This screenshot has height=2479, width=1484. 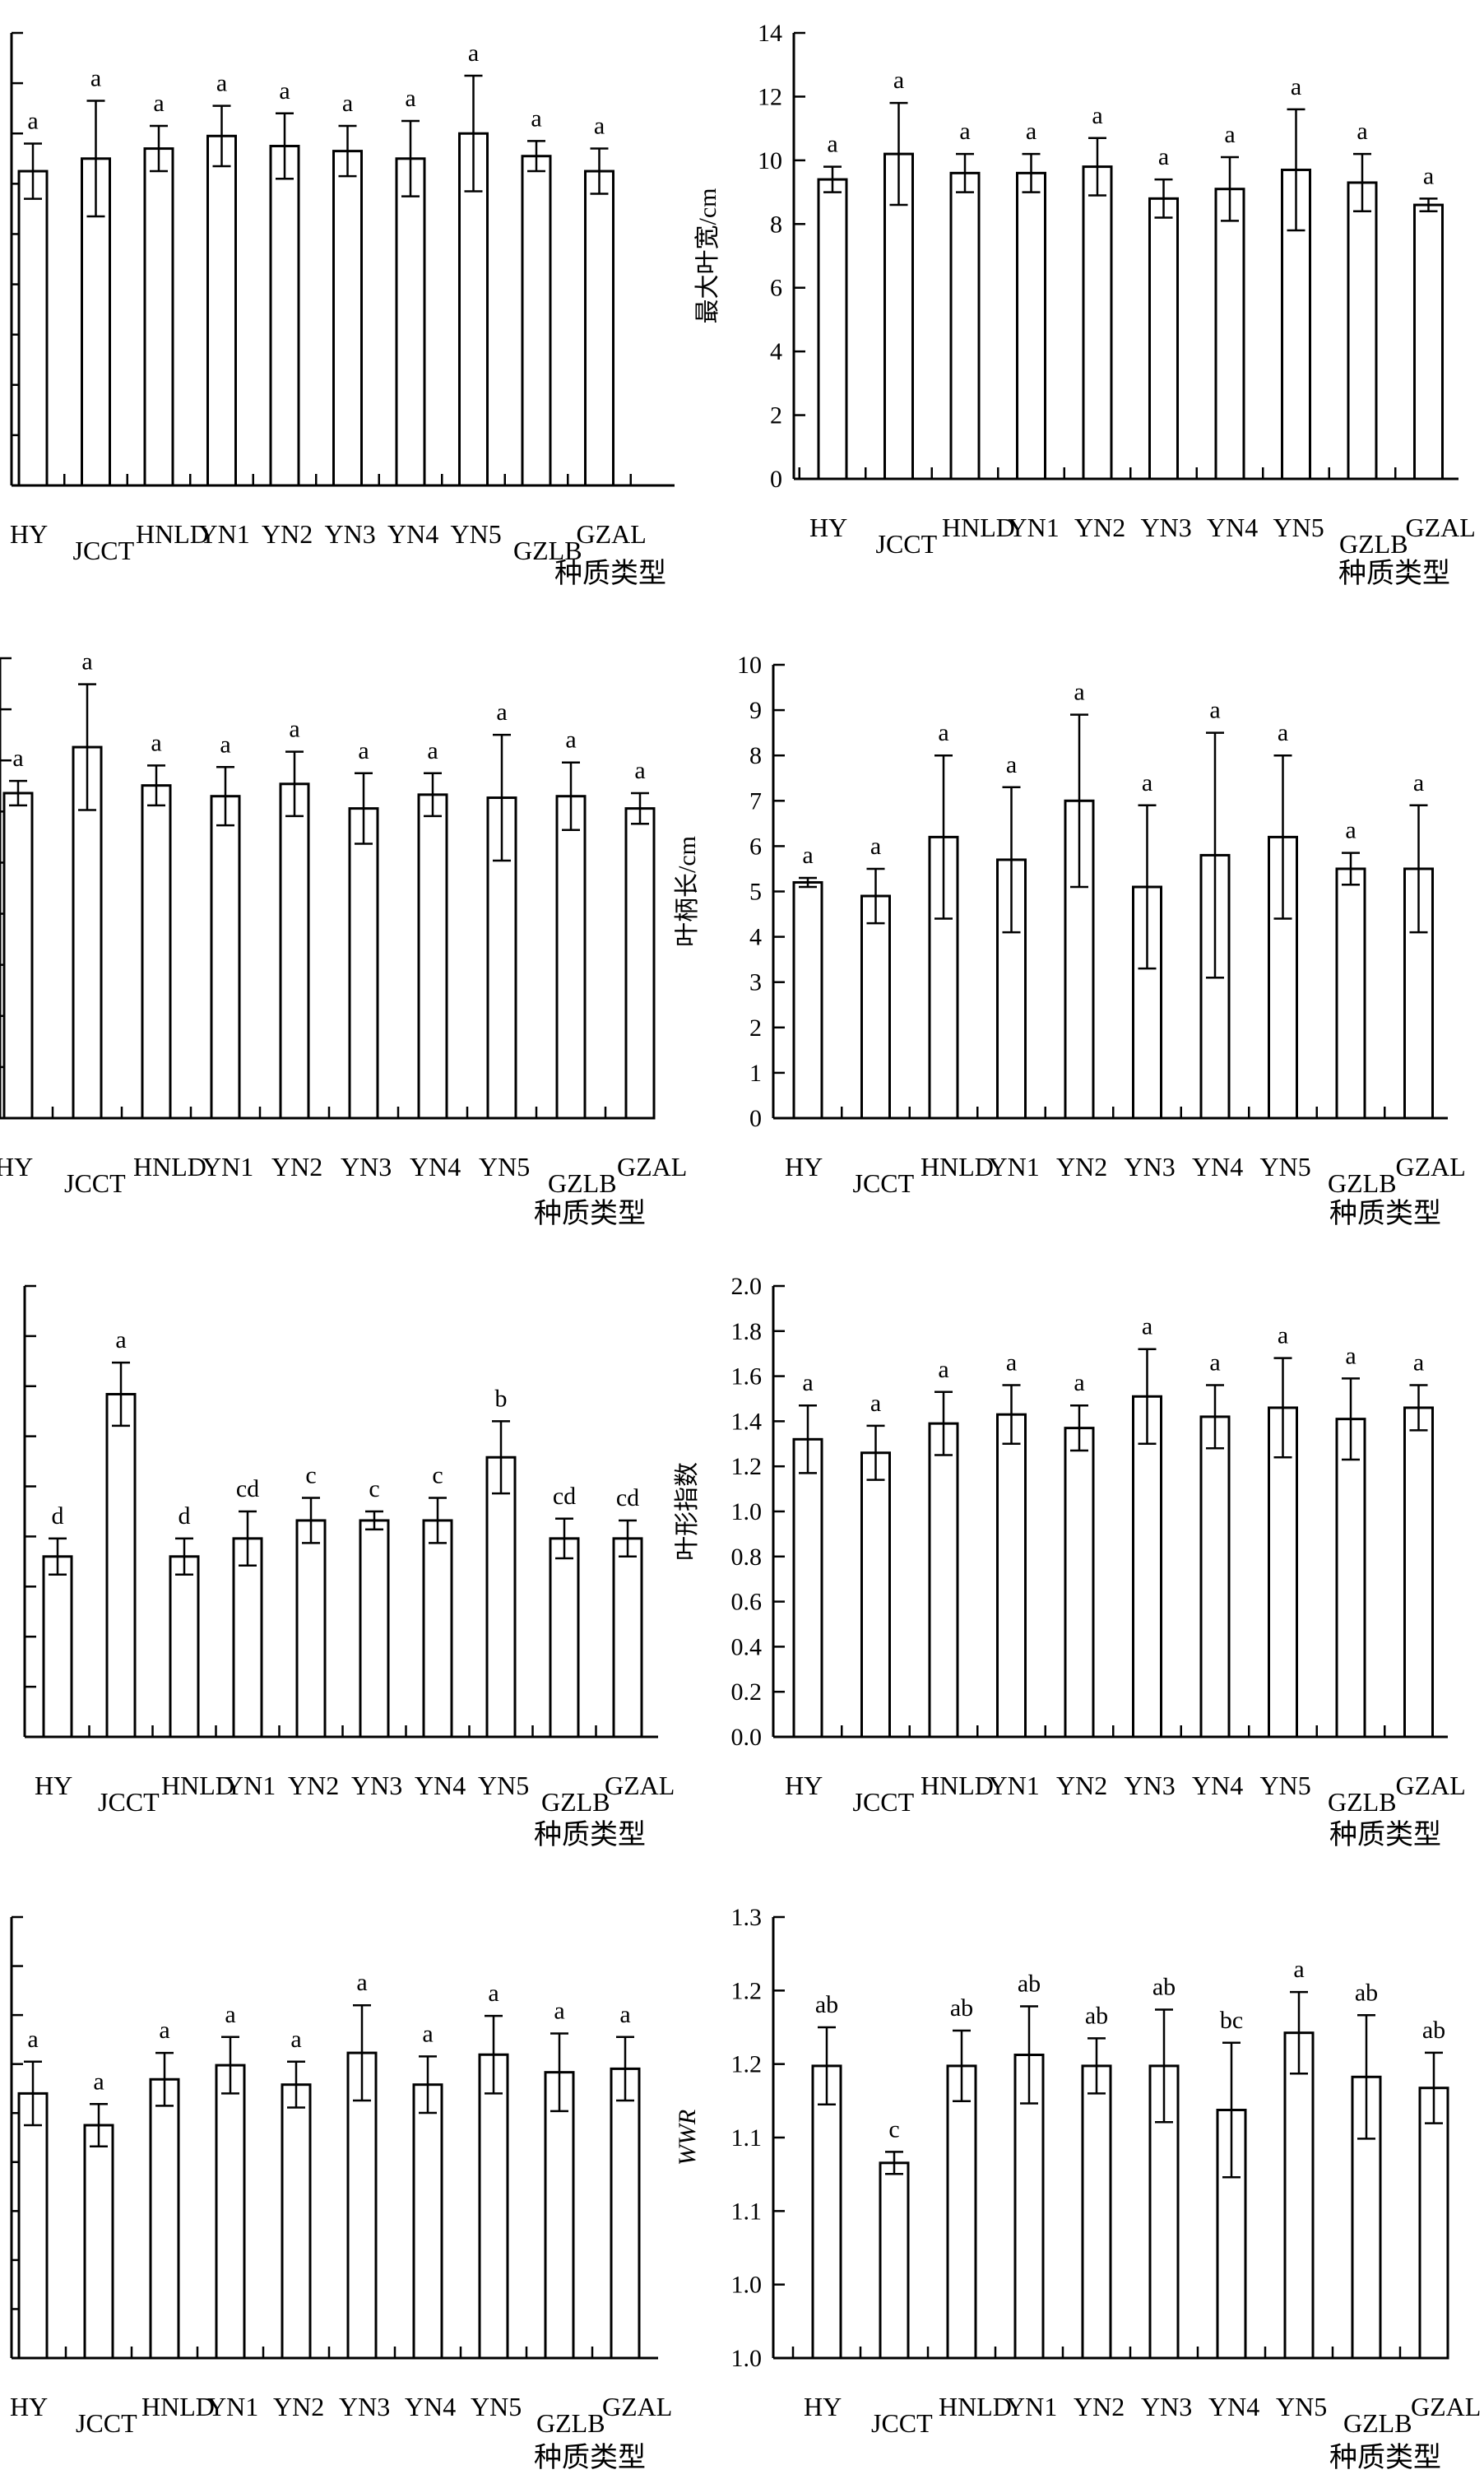 What do you see at coordinates (770, 33) in the screenshot?
I see `y-tick-label: 14` at bounding box center [770, 33].